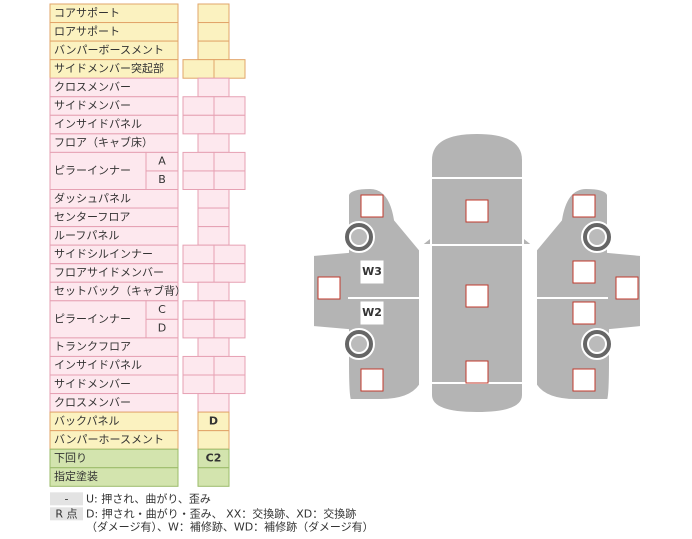 The height and width of the screenshot is (539, 692). I want to click on row-label: ロアサポート, so click(87, 31).